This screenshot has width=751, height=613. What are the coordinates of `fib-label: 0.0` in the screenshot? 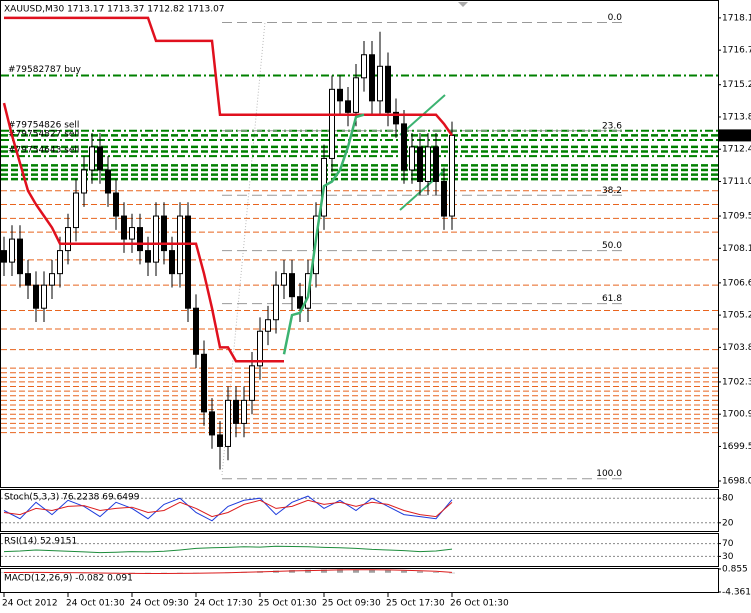 It's located at (615, 18).